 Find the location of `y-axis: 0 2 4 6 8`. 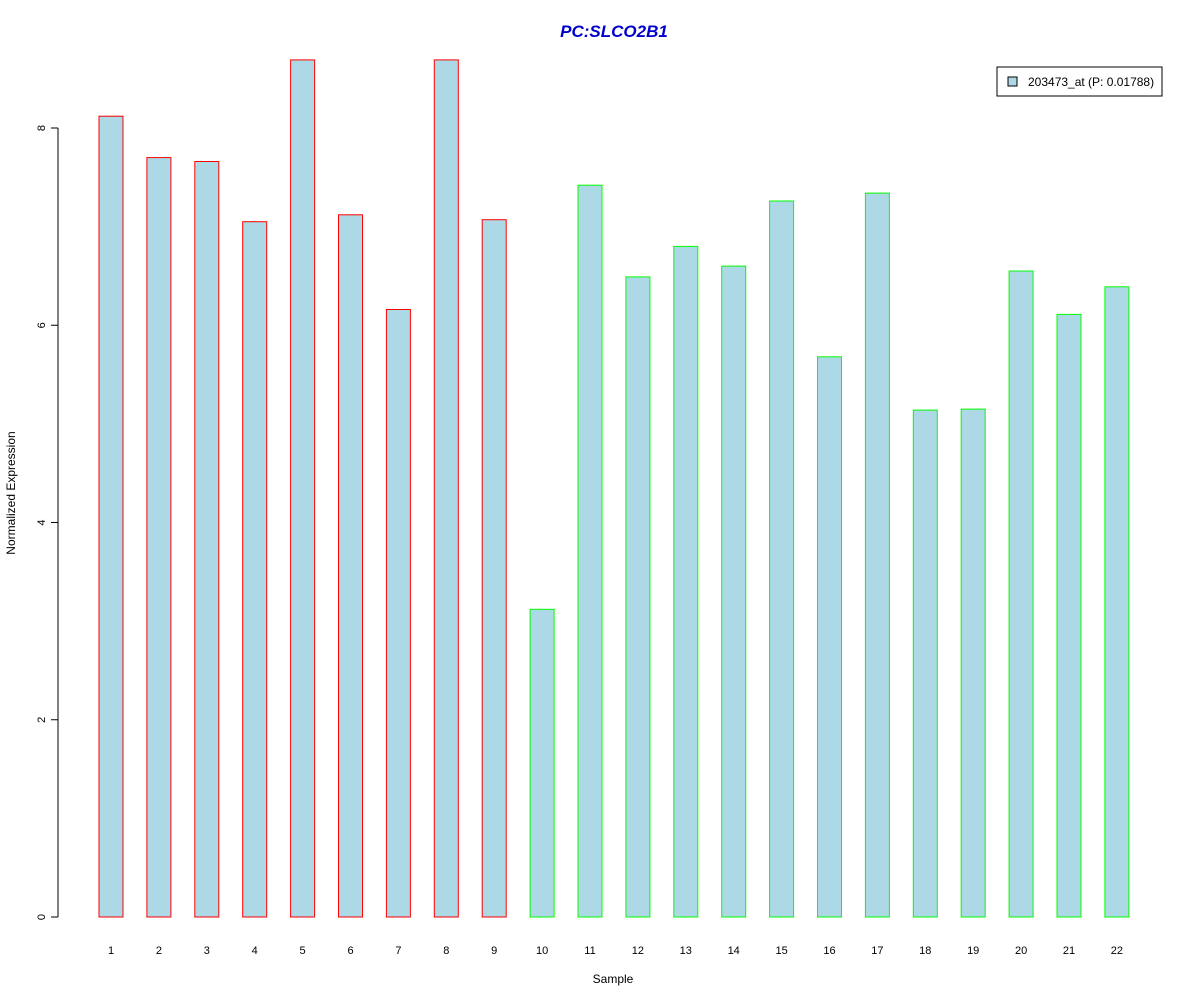

y-axis: 0 2 4 6 8 is located at coordinates (47, 522).